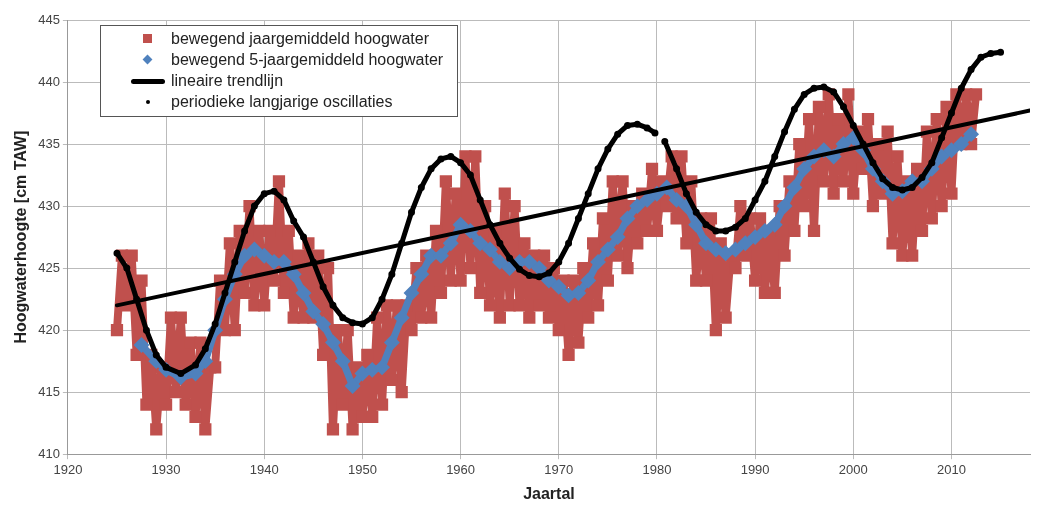 The width and height of the screenshot is (1050, 515). What do you see at coordinates (49, 329) in the screenshot?
I see `y-tick-label: 420` at bounding box center [49, 329].